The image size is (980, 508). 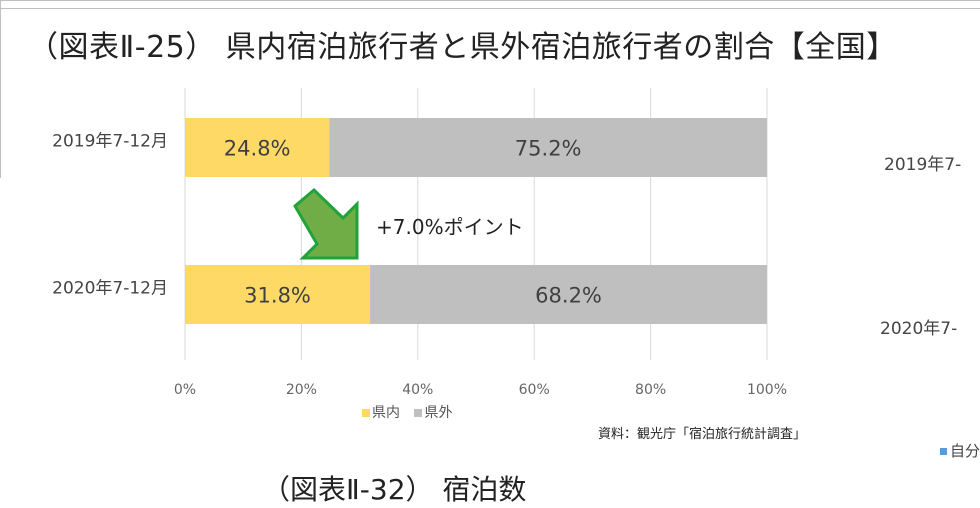 What do you see at coordinates (450, 227) in the screenshot?
I see `change-annotation: +7.0%ポイント` at bounding box center [450, 227].